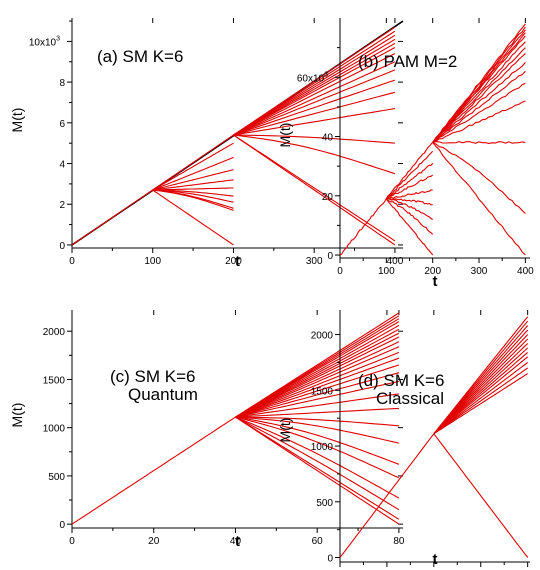 This screenshot has height=570, width=540. Describe the element at coordinates (154, 541) in the screenshot. I see `x-tick-label: 20` at that location.